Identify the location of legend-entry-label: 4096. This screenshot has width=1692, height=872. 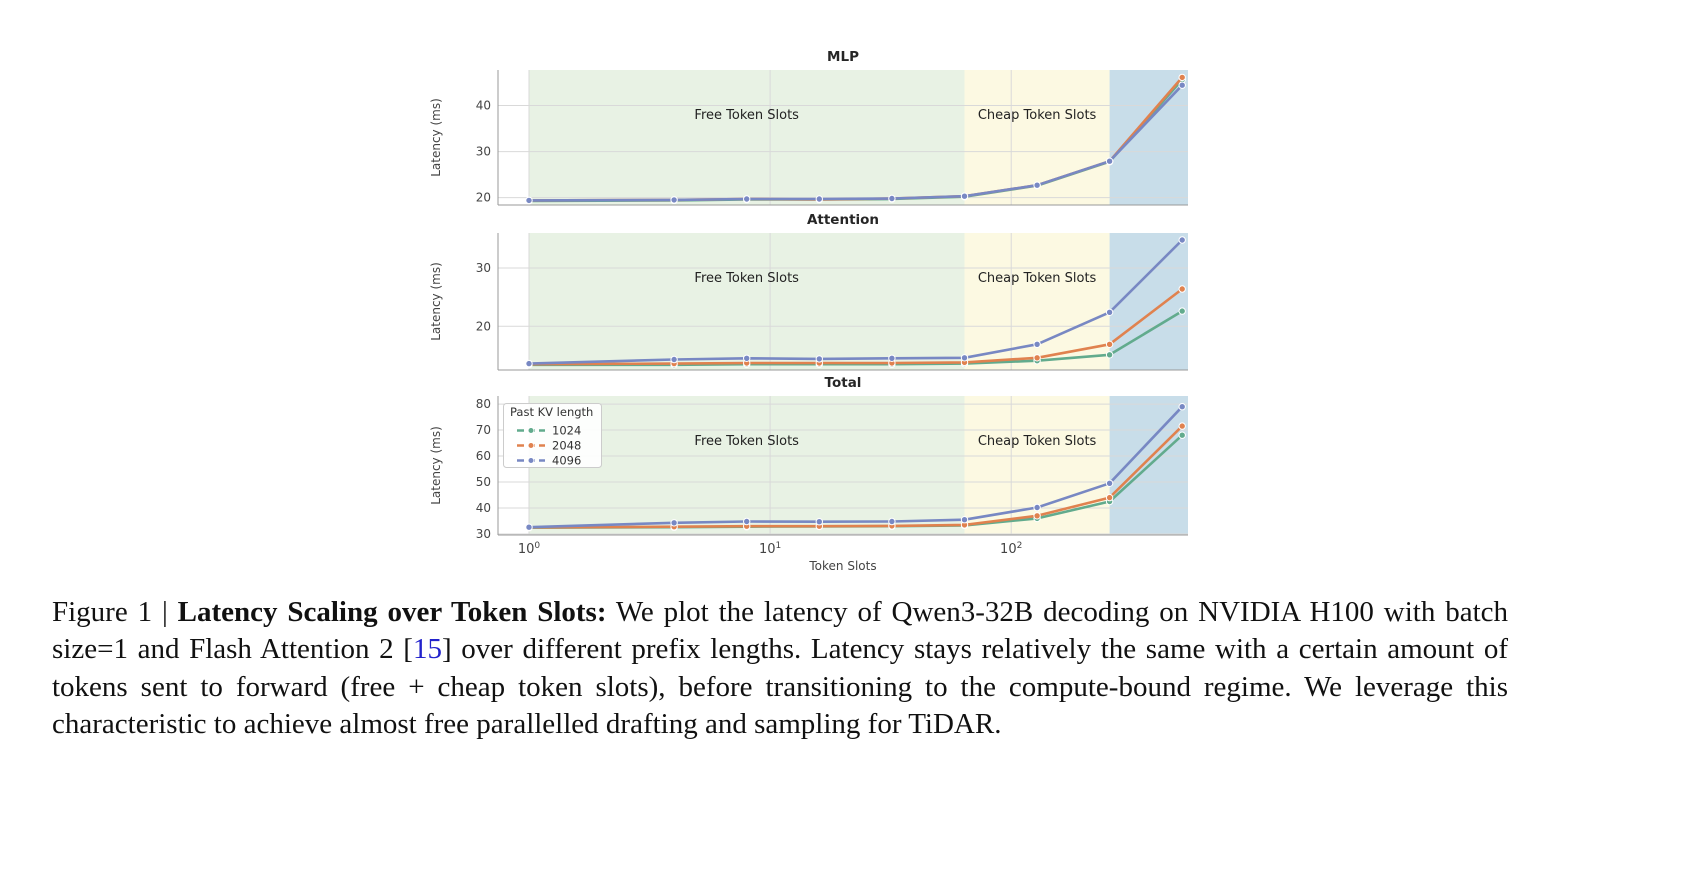
(566, 461).